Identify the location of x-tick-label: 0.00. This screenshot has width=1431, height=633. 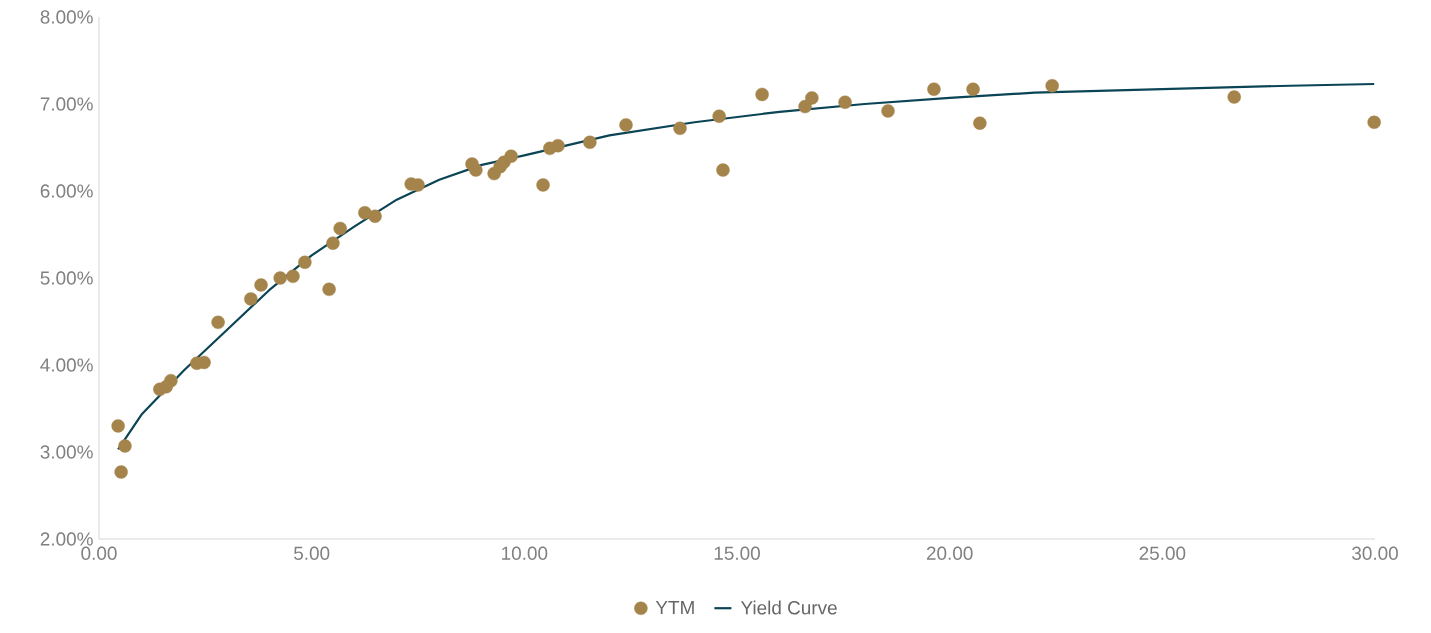
(99, 553).